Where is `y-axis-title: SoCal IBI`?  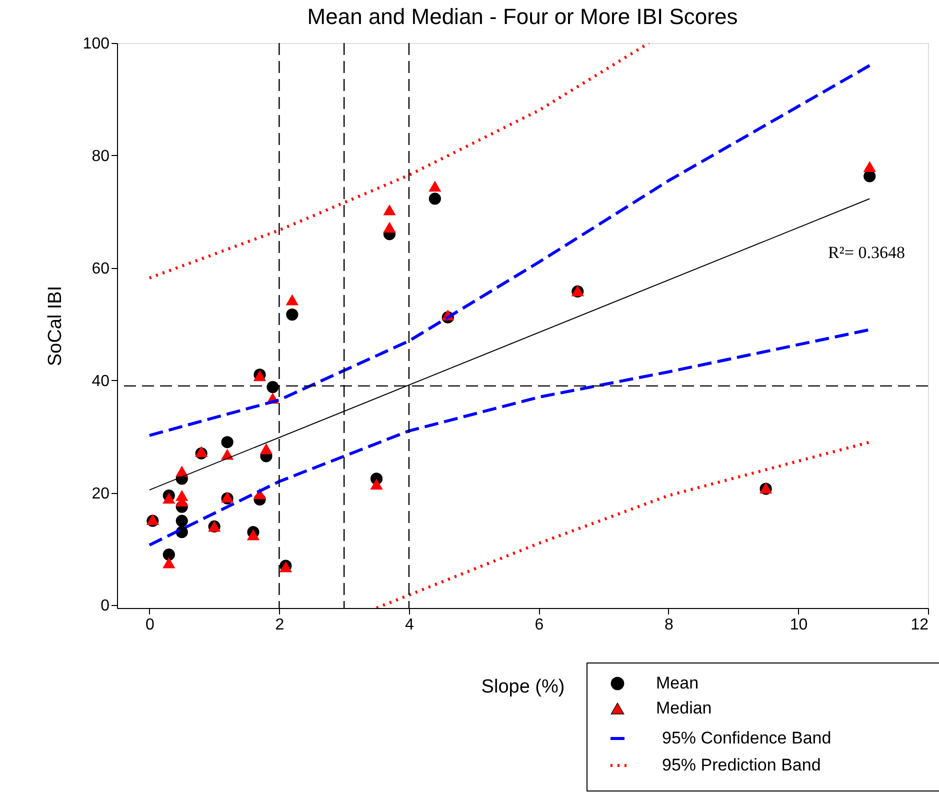
y-axis-title: SoCal IBI is located at coordinates (55, 326).